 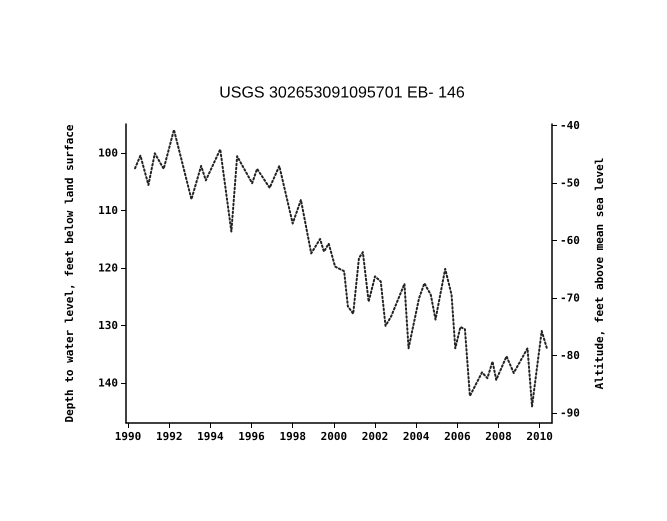 What do you see at coordinates (570, 125) in the screenshot?
I see `y2-tick-label: -40` at bounding box center [570, 125].